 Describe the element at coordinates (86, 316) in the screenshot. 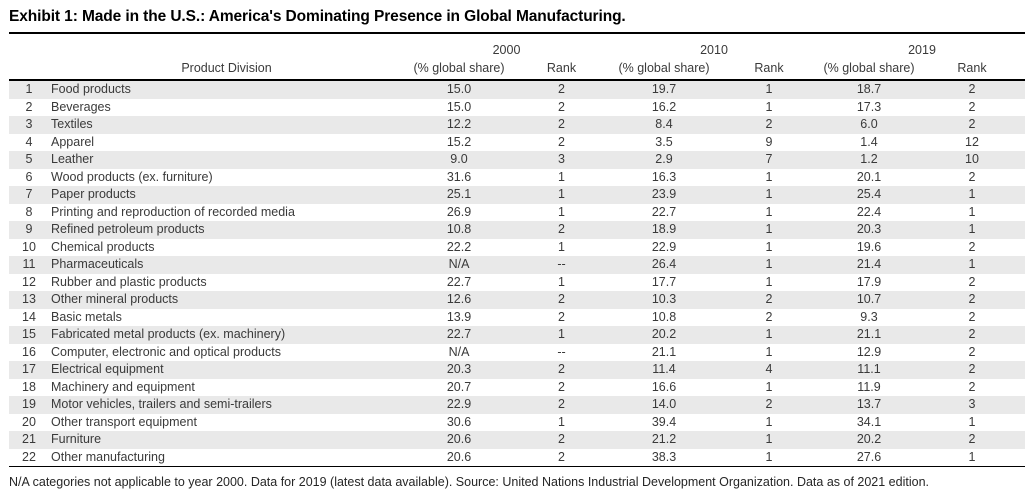

I see `product-division-cell: Basic metals` at that location.